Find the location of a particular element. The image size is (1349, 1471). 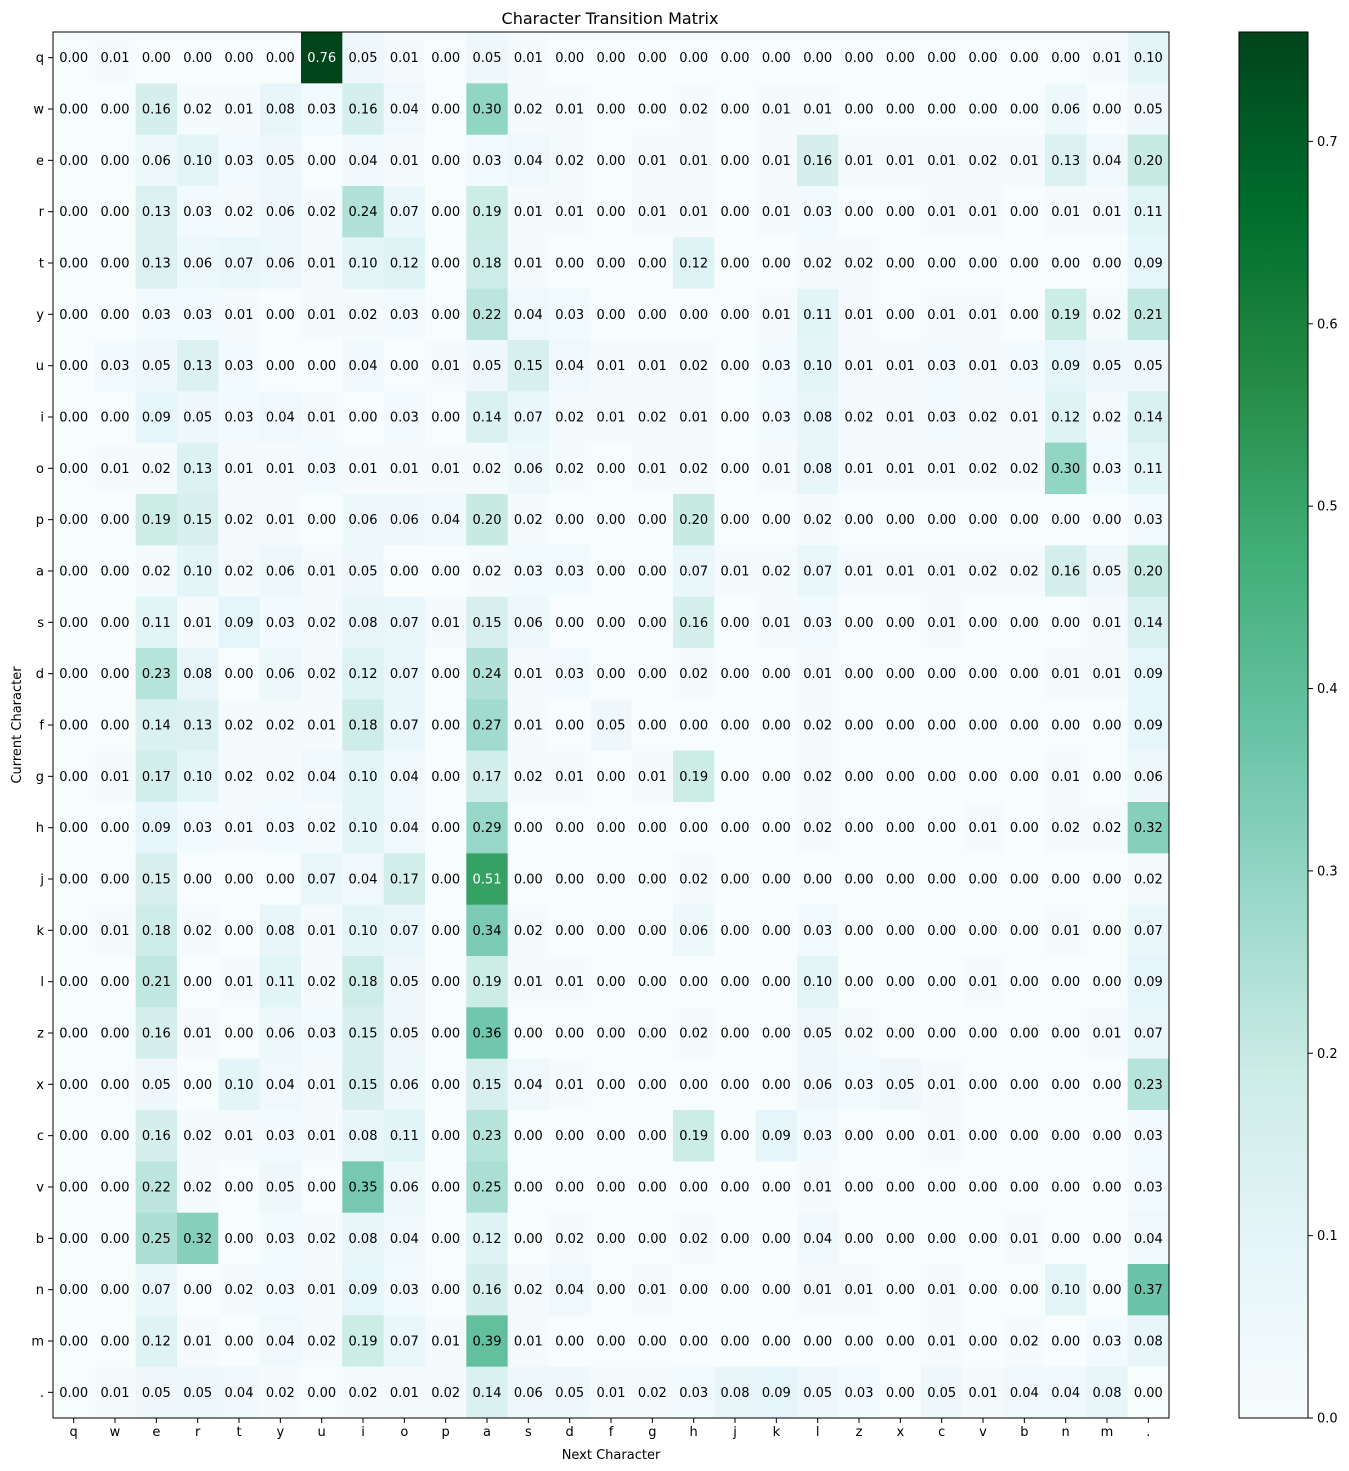

cell-value-label: 0.06 is located at coordinates (280, 264).